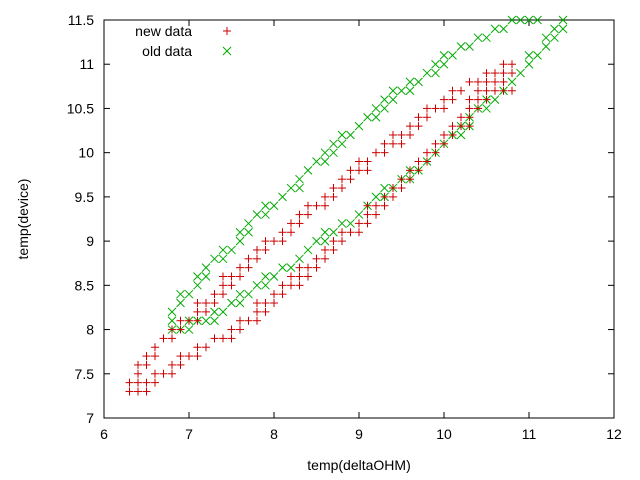 This screenshot has height=480, width=640. Describe the element at coordinates (86, 153) in the screenshot. I see `y-tick-label: 10` at that location.